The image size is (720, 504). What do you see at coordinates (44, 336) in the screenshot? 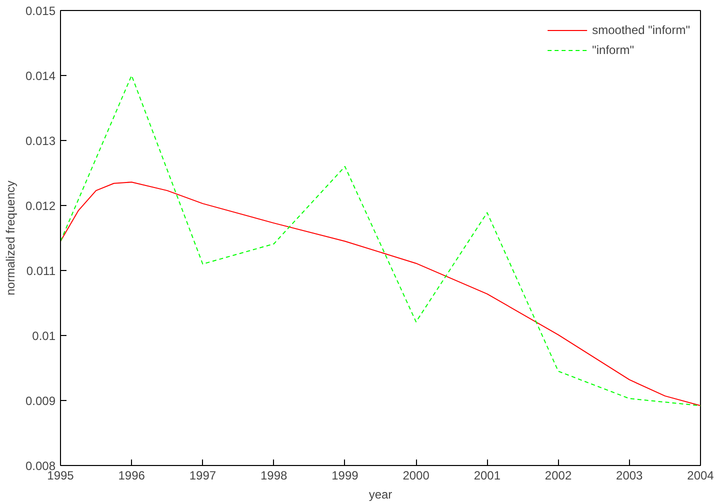
I see `y-tick-label: 0.01` at bounding box center [44, 336].